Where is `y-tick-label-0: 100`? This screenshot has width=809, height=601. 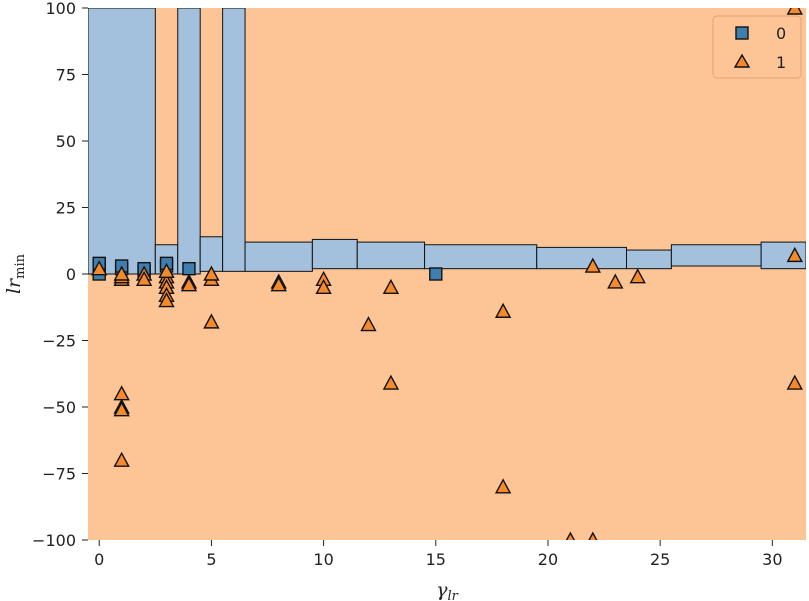 y-tick-label-0: 100 is located at coordinates (60, 9).